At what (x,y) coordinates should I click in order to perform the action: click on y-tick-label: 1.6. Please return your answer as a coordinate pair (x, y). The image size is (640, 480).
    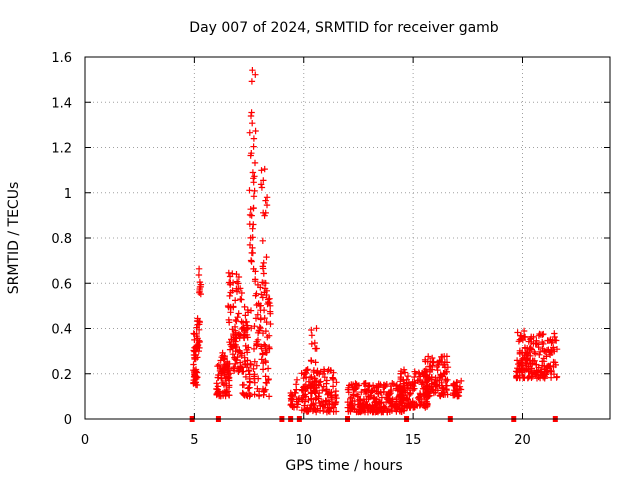
    Looking at the image, I should click on (61, 58).